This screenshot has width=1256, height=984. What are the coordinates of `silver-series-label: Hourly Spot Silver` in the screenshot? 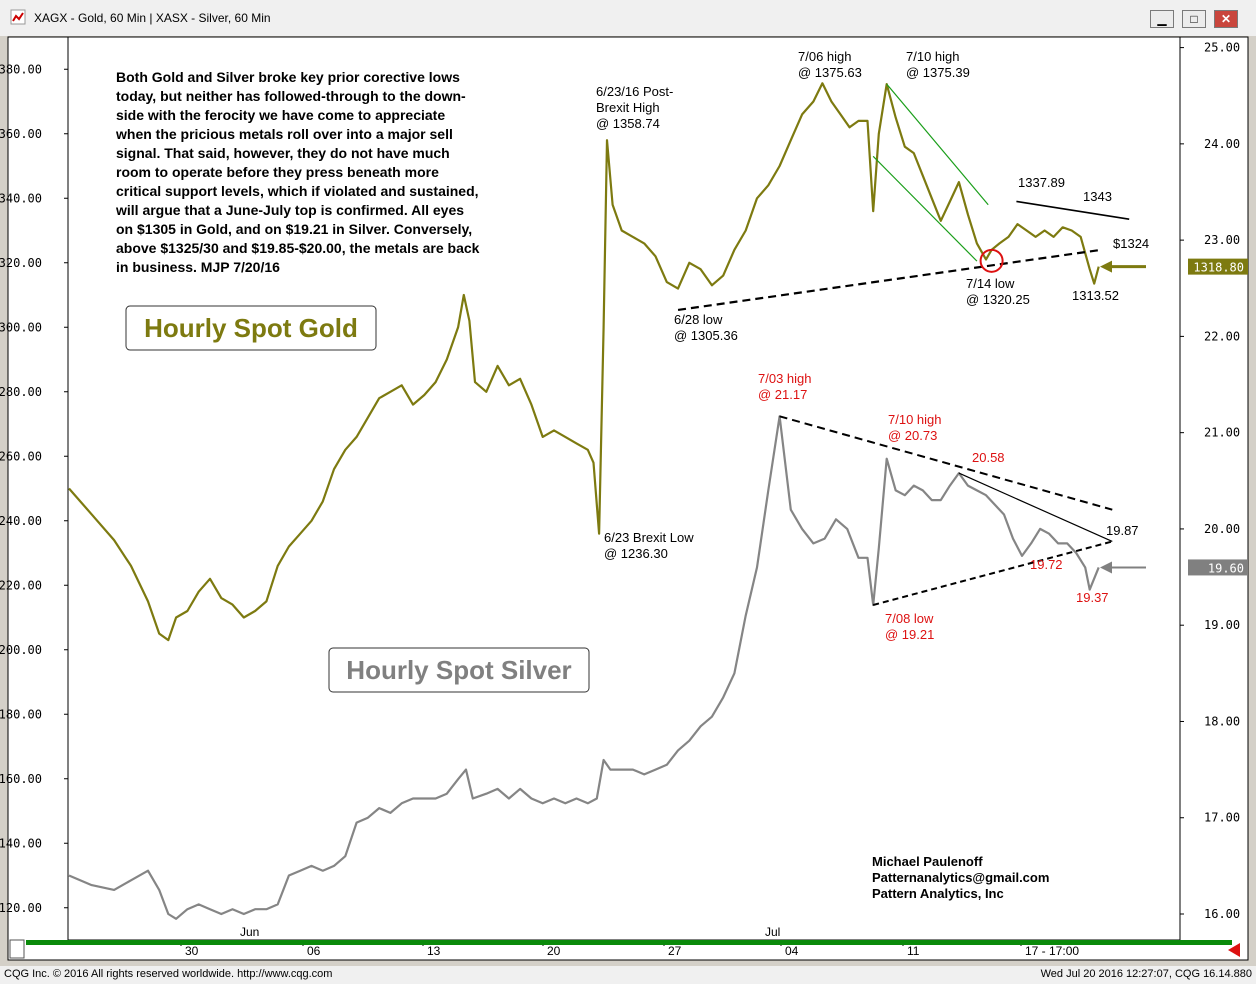 It's located at (458, 670).